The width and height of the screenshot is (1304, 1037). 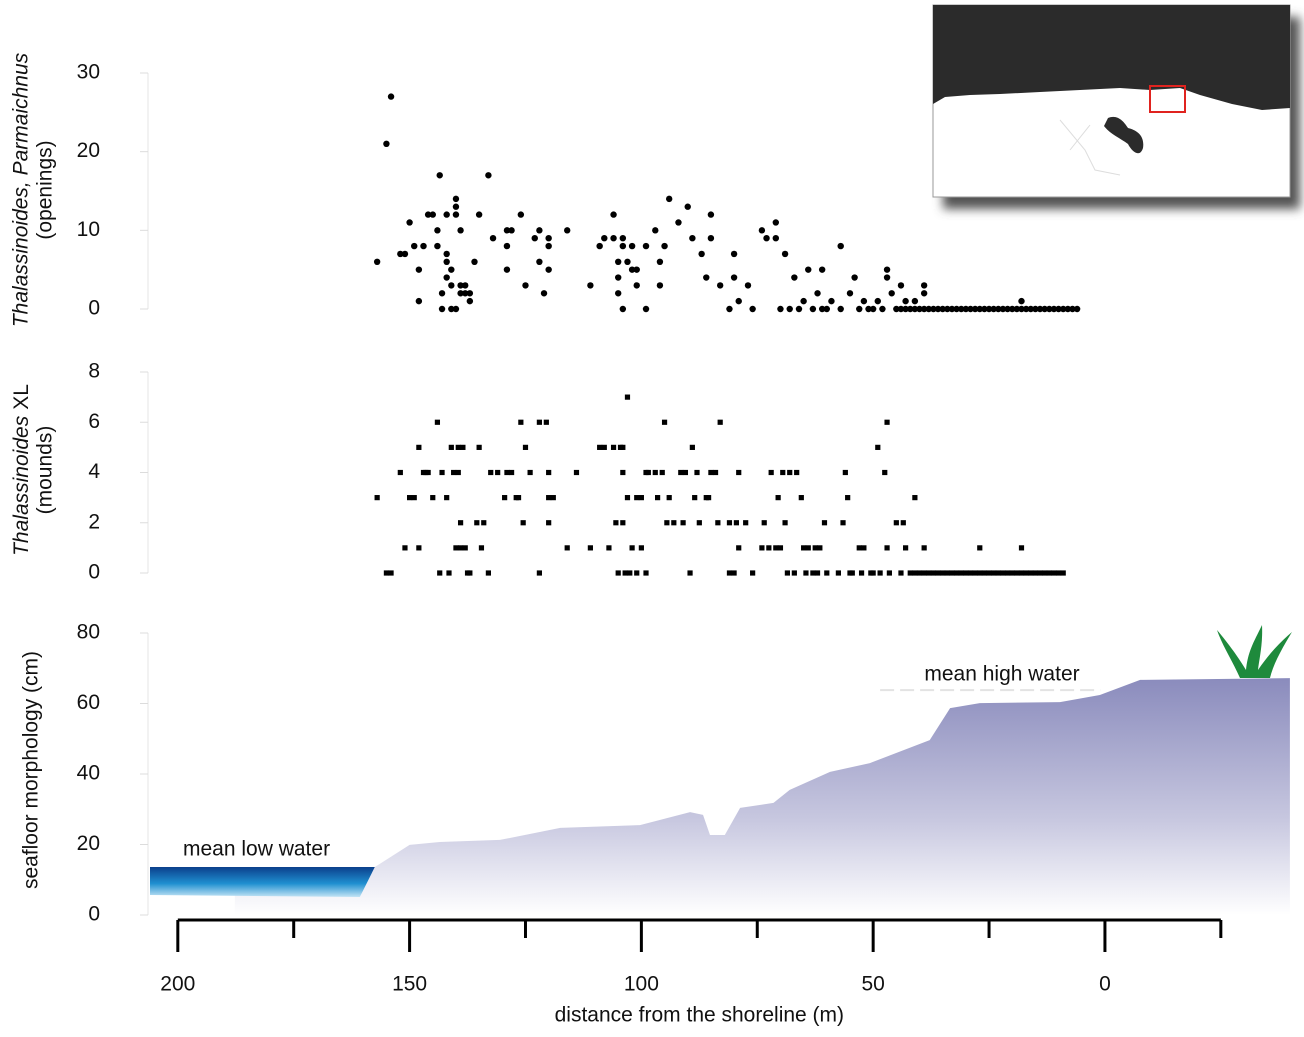 What do you see at coordinates (1090, 147) in the screenshot?
I see `inset-outline` at bounding box center [1090, 147].